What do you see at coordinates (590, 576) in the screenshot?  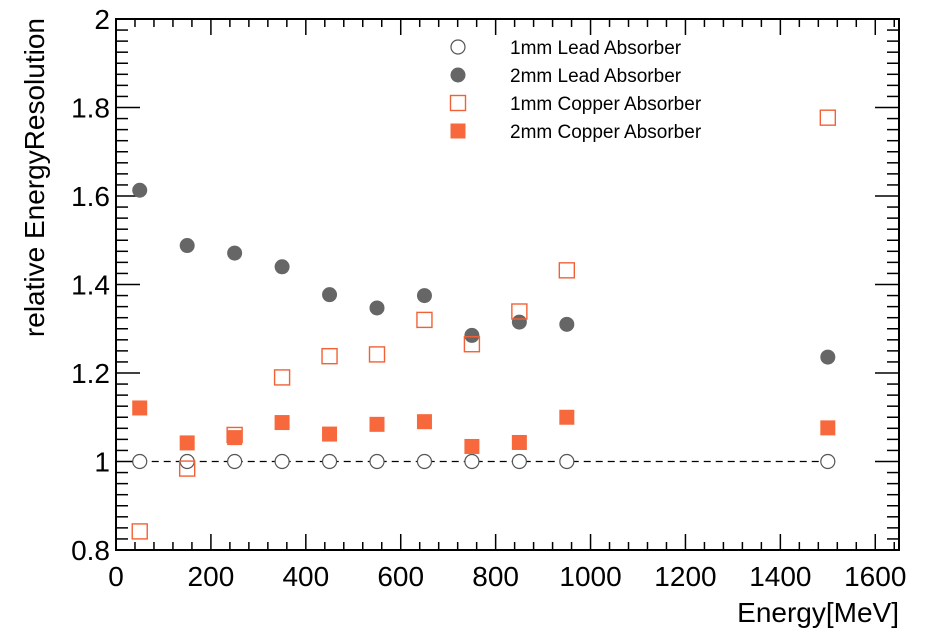 I see `x-tick-label: 1000` at bounding box center [590, 576].